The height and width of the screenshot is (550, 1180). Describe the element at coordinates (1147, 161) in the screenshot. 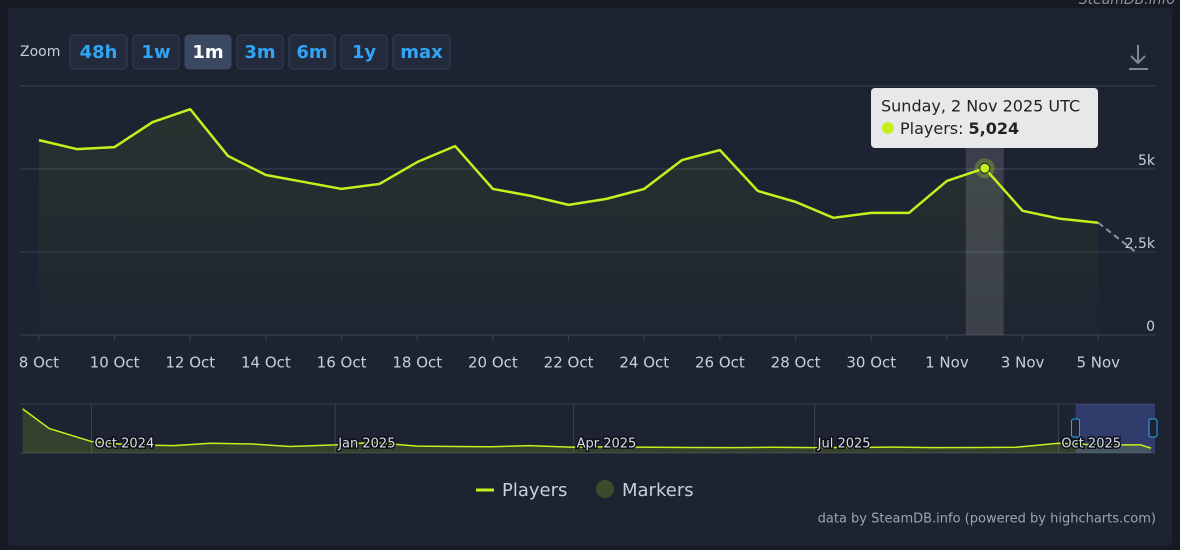

I see `y-tick-label: 5k` at that location.